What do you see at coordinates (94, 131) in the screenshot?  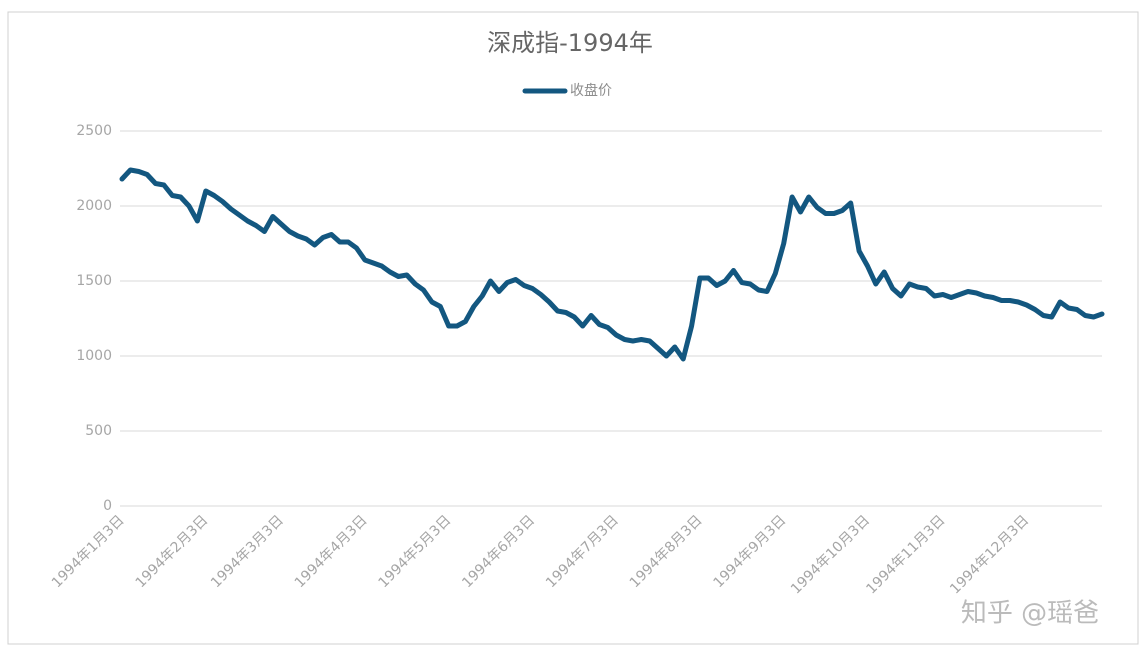 I see `y-tick-label: 2500` at bounding box center [94, 131].